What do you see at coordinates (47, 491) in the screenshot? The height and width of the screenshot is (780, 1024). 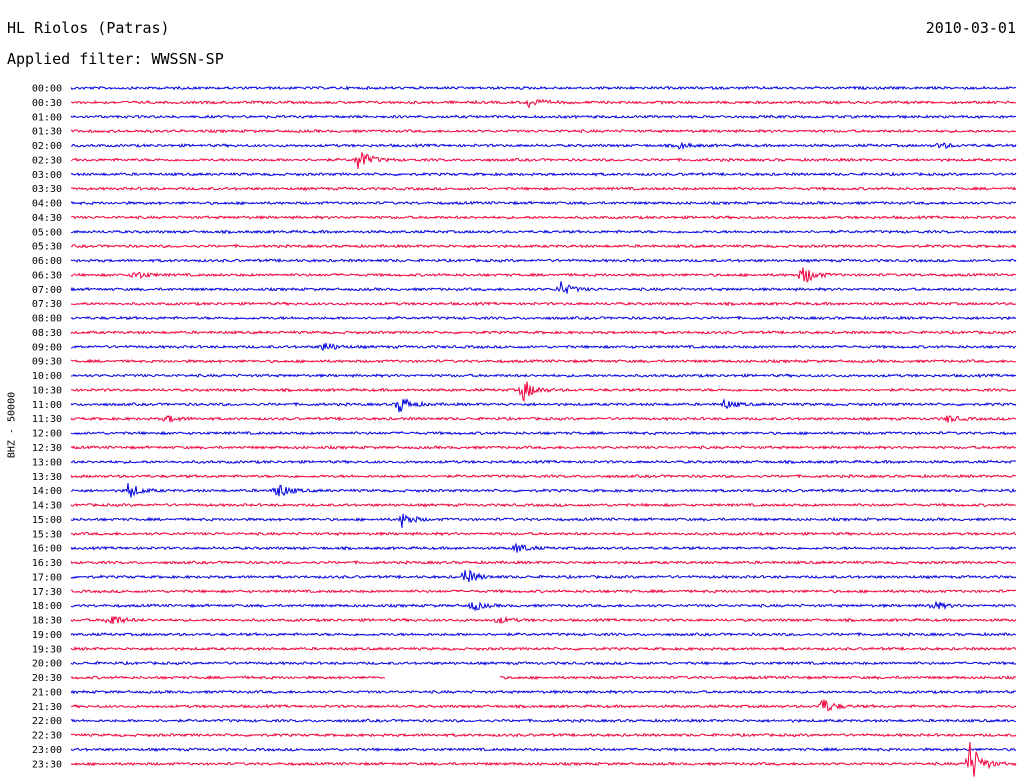 I see `row-time-label: 14:00` at bounding box center [47, 491].